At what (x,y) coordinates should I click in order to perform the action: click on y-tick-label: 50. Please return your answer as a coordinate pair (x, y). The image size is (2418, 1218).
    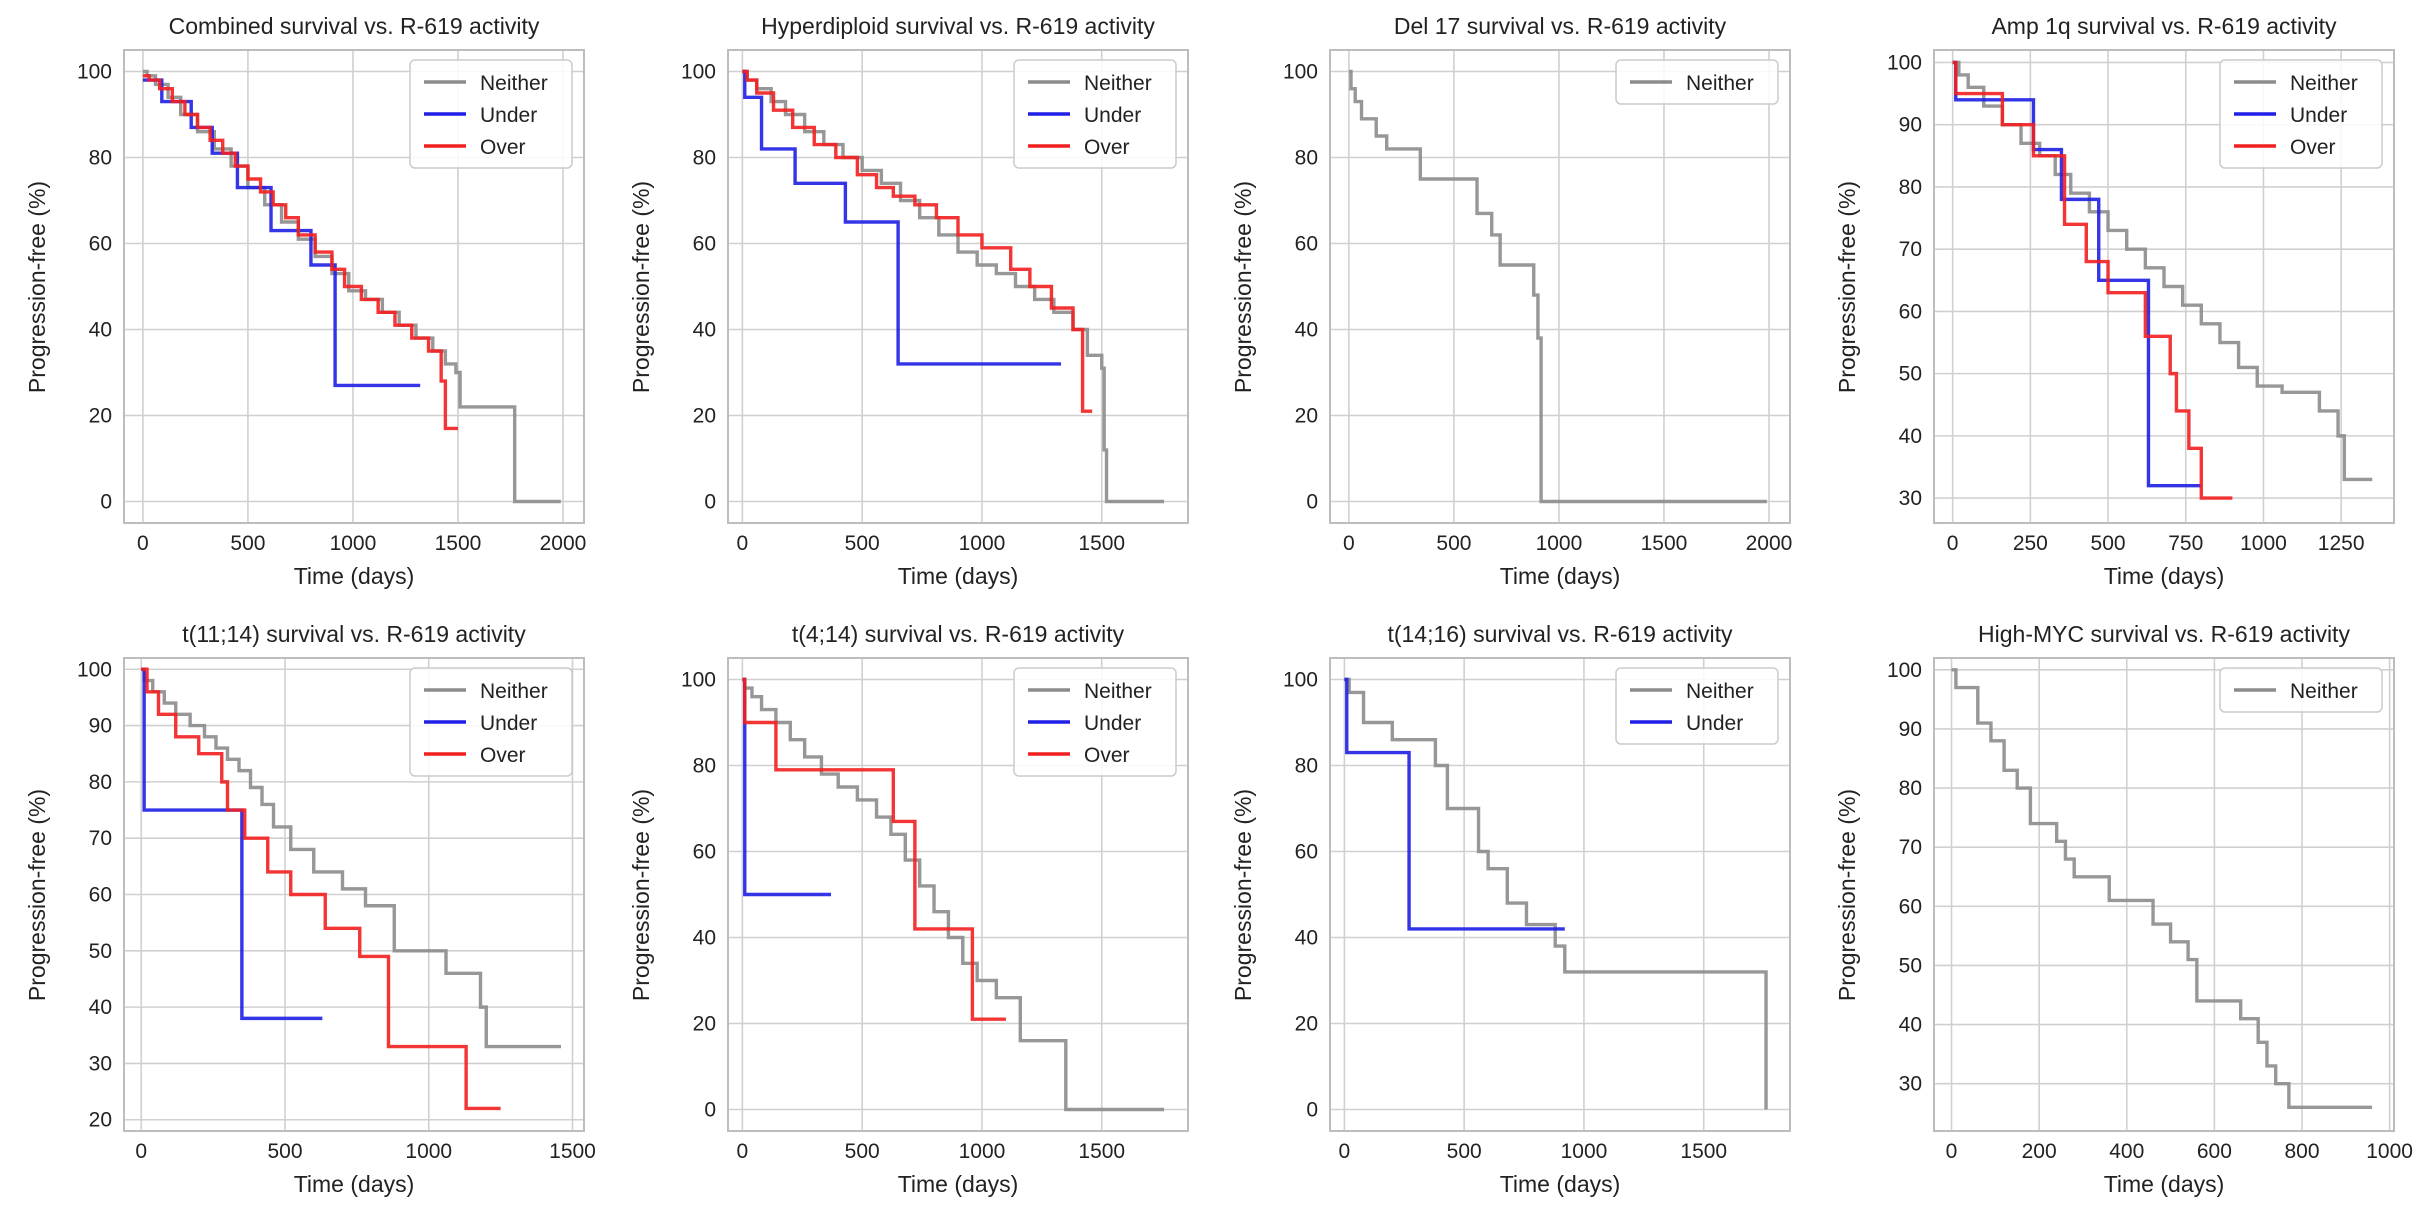
    Looking at the image, I should click on (1910, 965).